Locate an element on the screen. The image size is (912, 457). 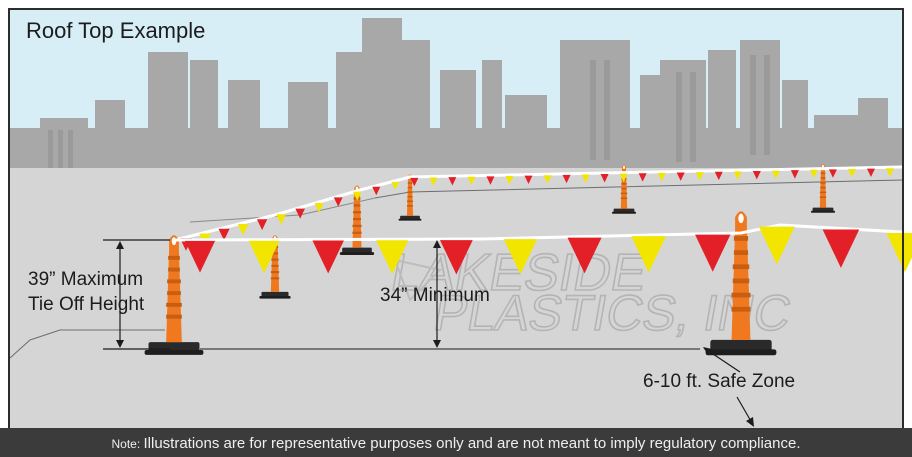
safe-zone-pointers is located at coordinates (728, 387).